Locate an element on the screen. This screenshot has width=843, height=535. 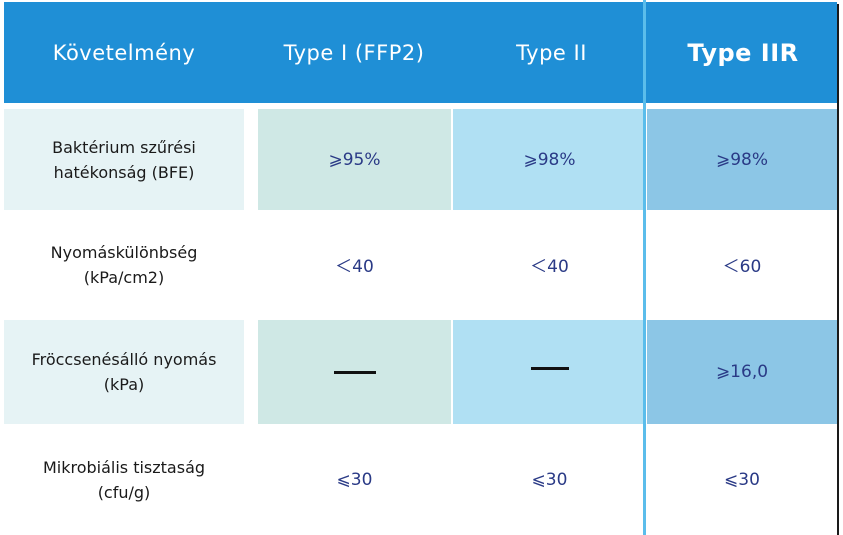
row-label-line: Baktérium szűrési is located at coordinates (124, 147).